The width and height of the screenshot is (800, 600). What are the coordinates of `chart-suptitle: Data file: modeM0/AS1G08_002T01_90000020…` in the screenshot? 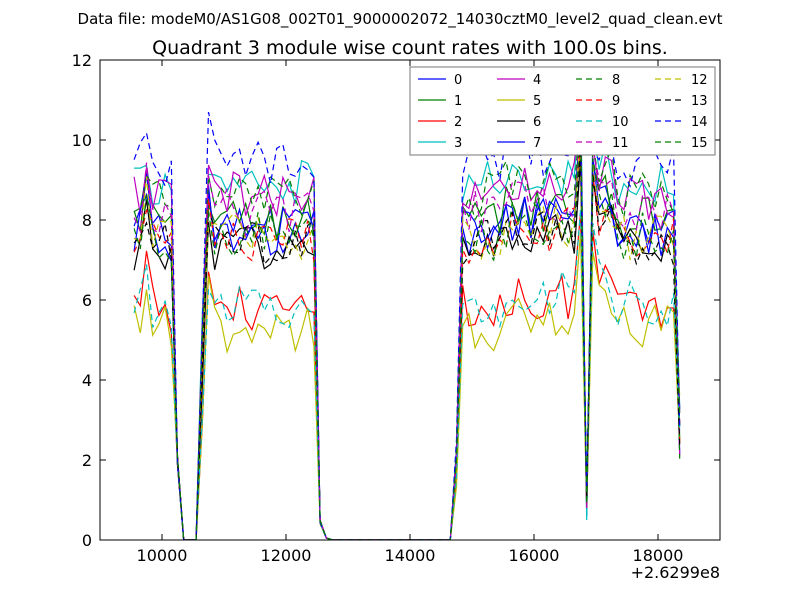 It's located at (400, 19).